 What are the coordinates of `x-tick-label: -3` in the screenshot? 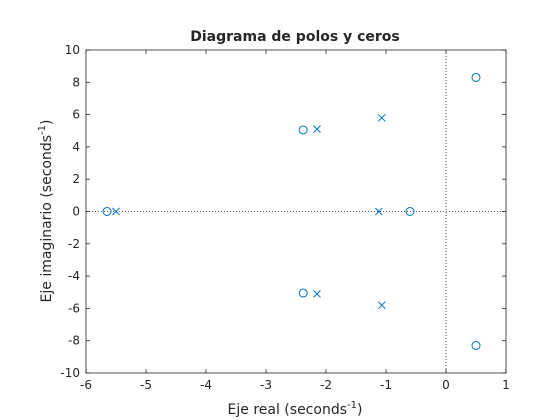 It's located at (266, 385).